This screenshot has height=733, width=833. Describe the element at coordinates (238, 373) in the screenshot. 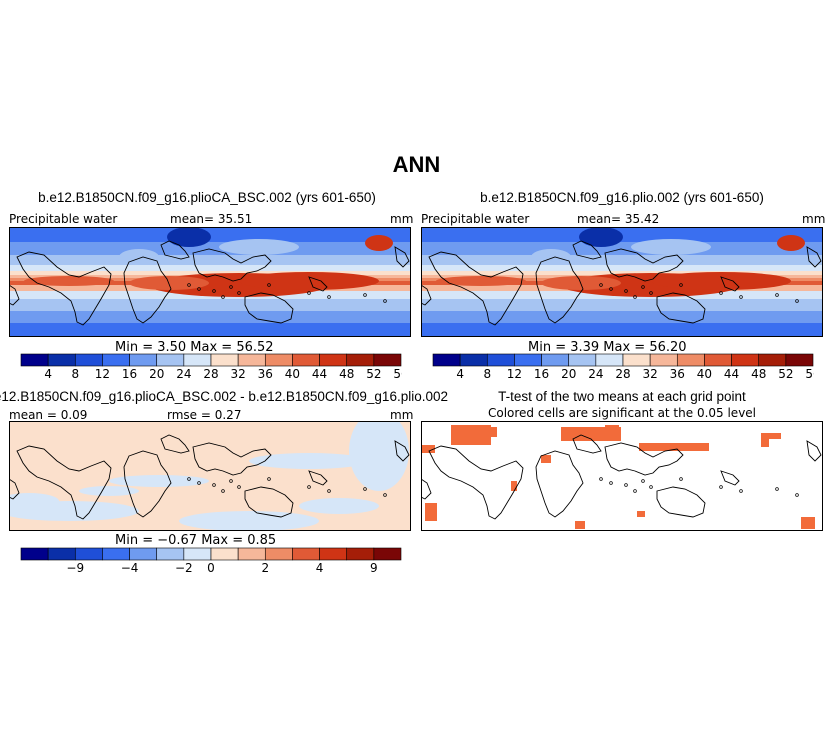

I see `panel-a-colorbar-tick-label: 32` at that location.